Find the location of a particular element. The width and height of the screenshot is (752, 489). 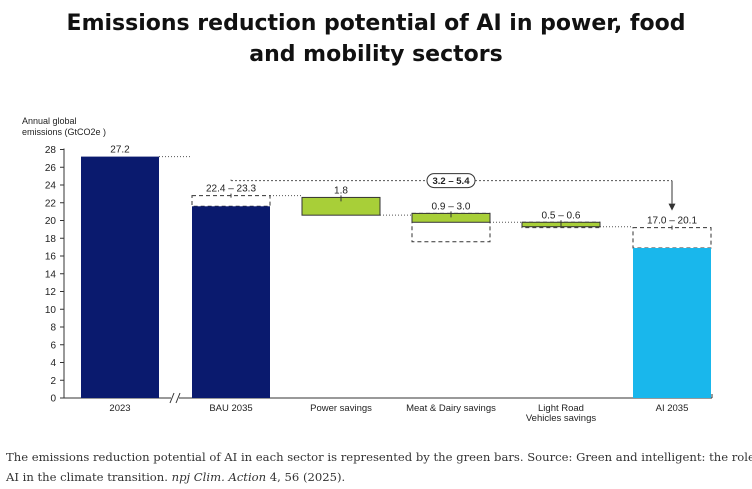

x-category-label: AI 2035 is located at coordinates (672, 408).